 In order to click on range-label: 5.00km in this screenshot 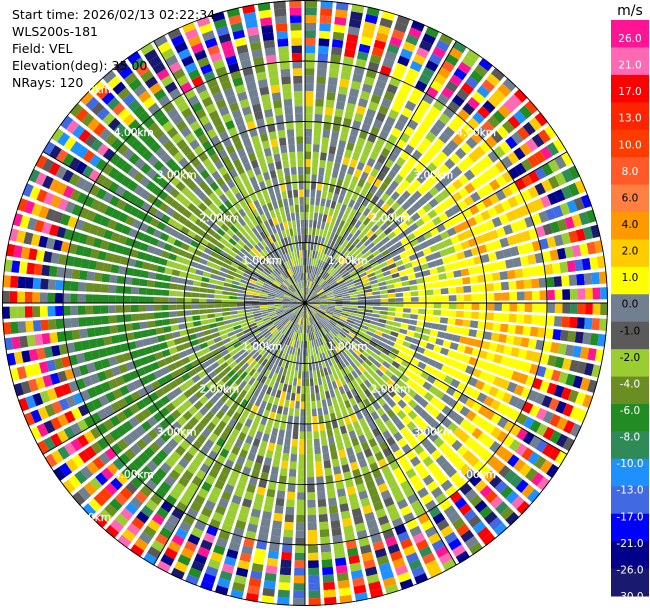, I will do `click(91, 90)`.